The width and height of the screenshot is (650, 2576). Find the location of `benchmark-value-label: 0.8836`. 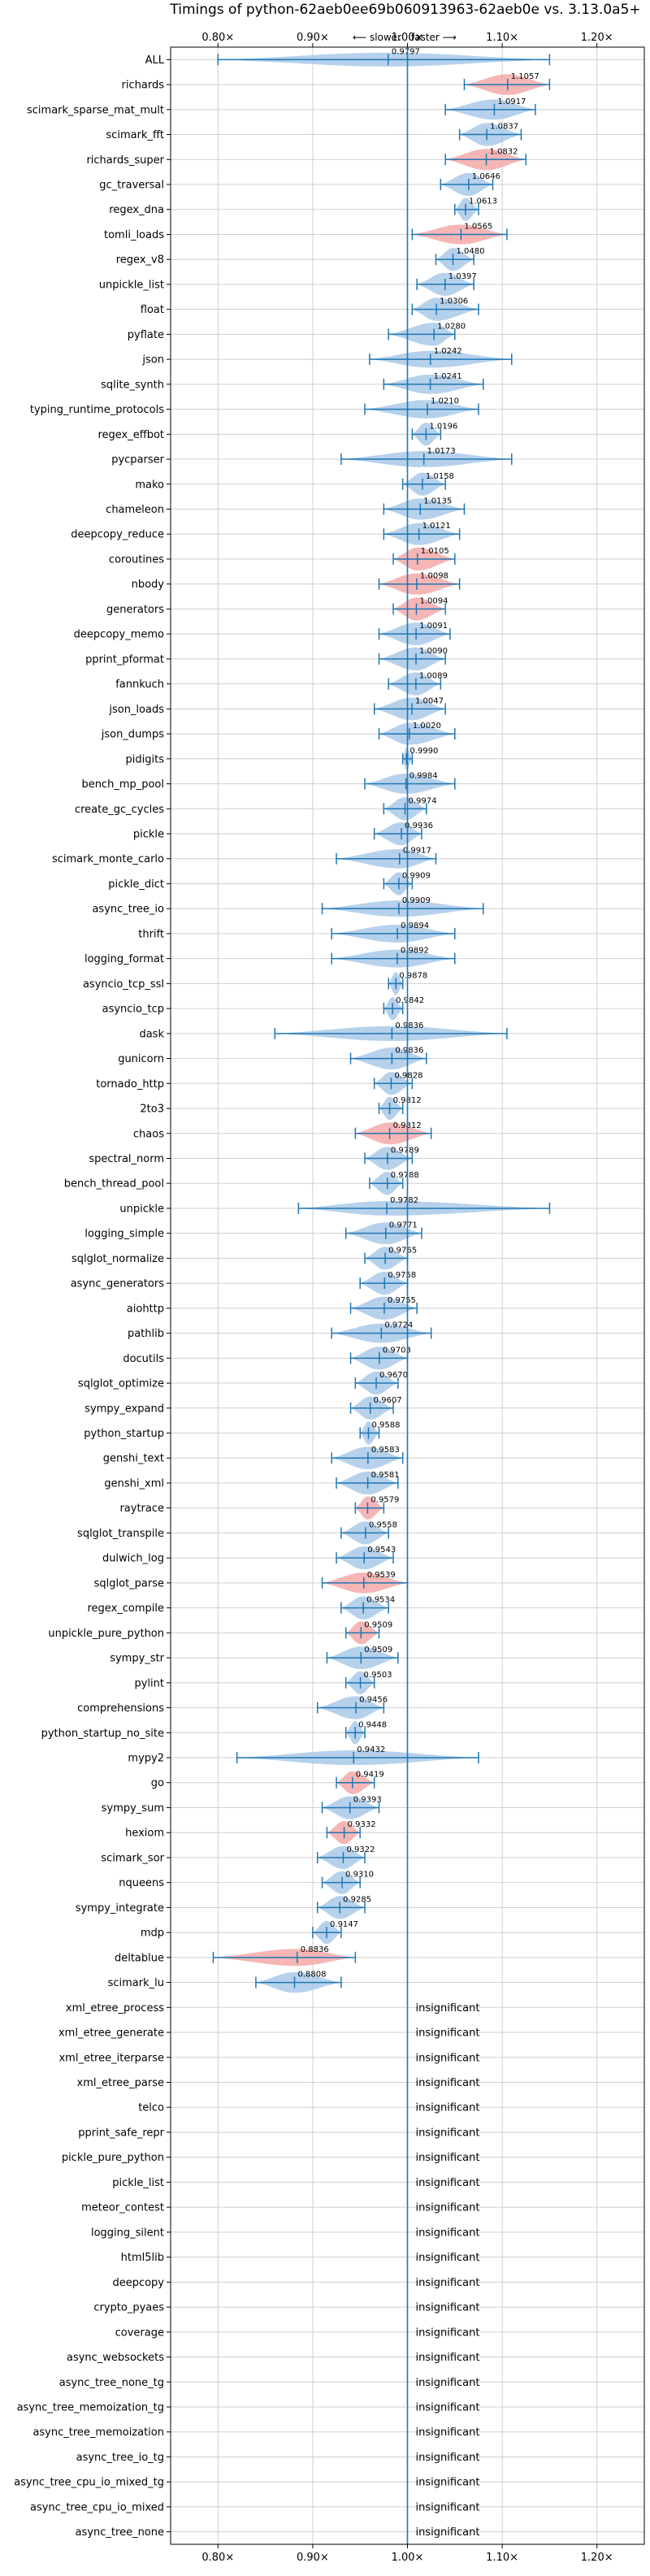

benchmark-value-label: 0.8836 is located at coordinates (315, 1949).